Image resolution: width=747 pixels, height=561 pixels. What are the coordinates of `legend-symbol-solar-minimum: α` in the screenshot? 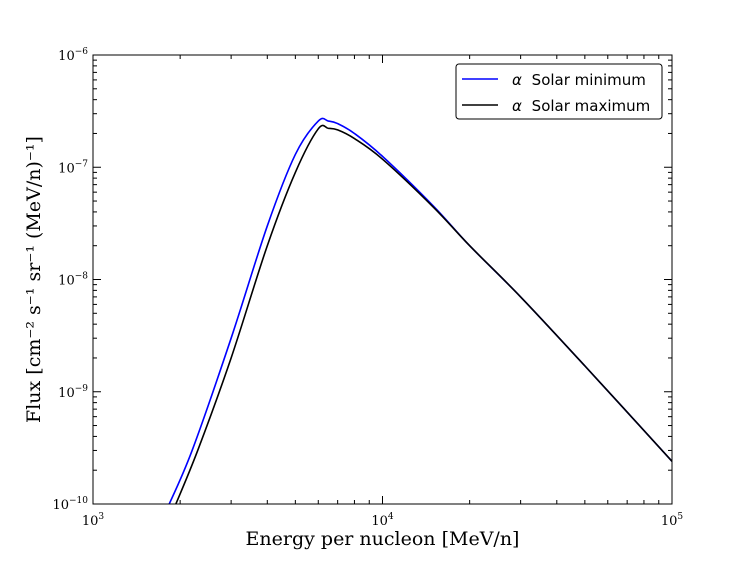 It's located at (517, 80).